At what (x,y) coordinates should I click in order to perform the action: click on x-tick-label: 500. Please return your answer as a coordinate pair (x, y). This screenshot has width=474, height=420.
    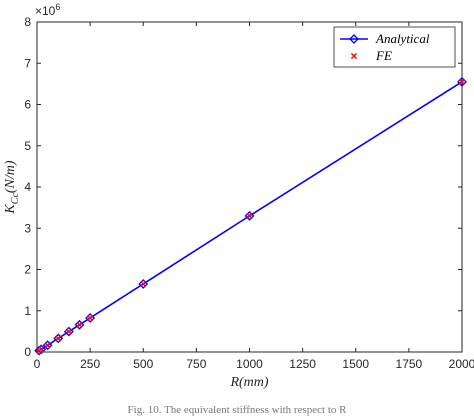
    Looking at the image, I should click on (143, 364).